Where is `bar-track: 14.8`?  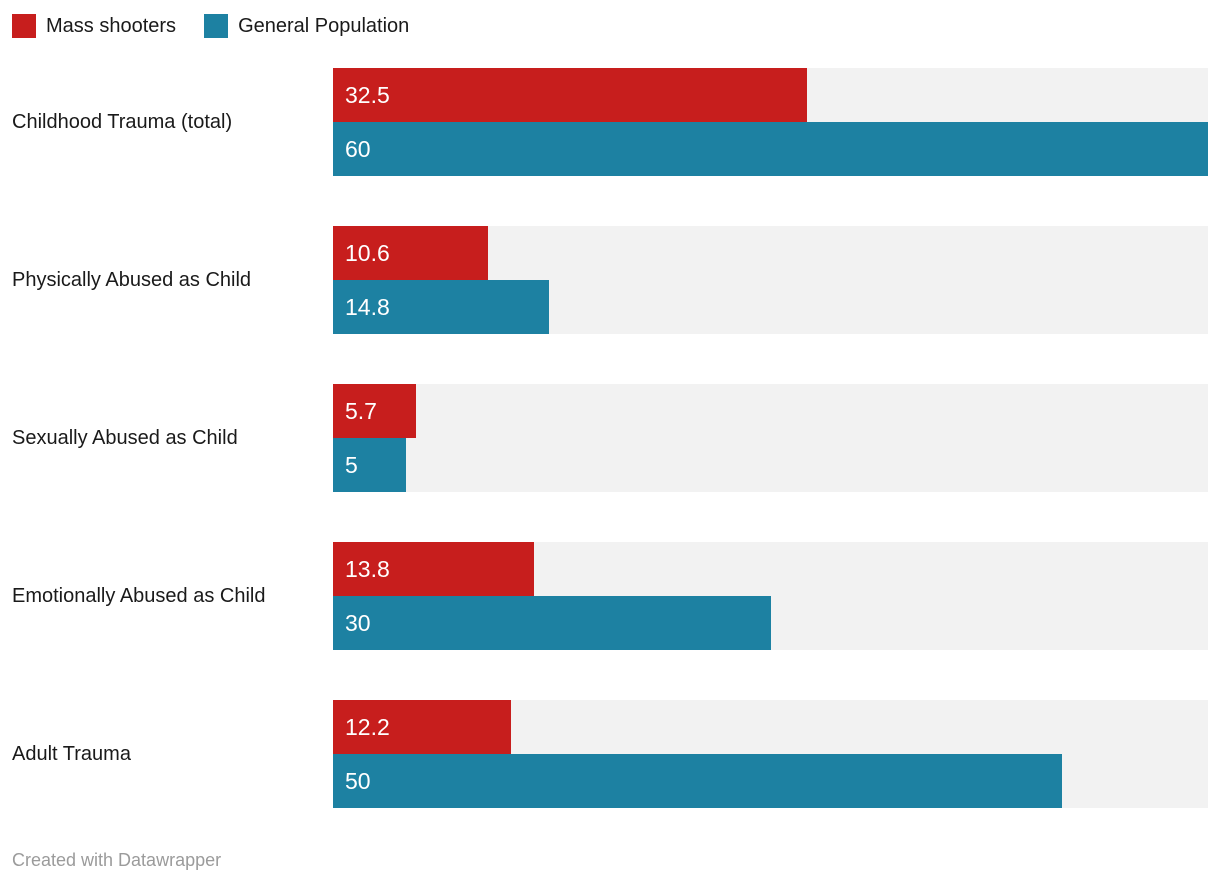 bar-track: 14.8 is located at coordinates (770, 307).